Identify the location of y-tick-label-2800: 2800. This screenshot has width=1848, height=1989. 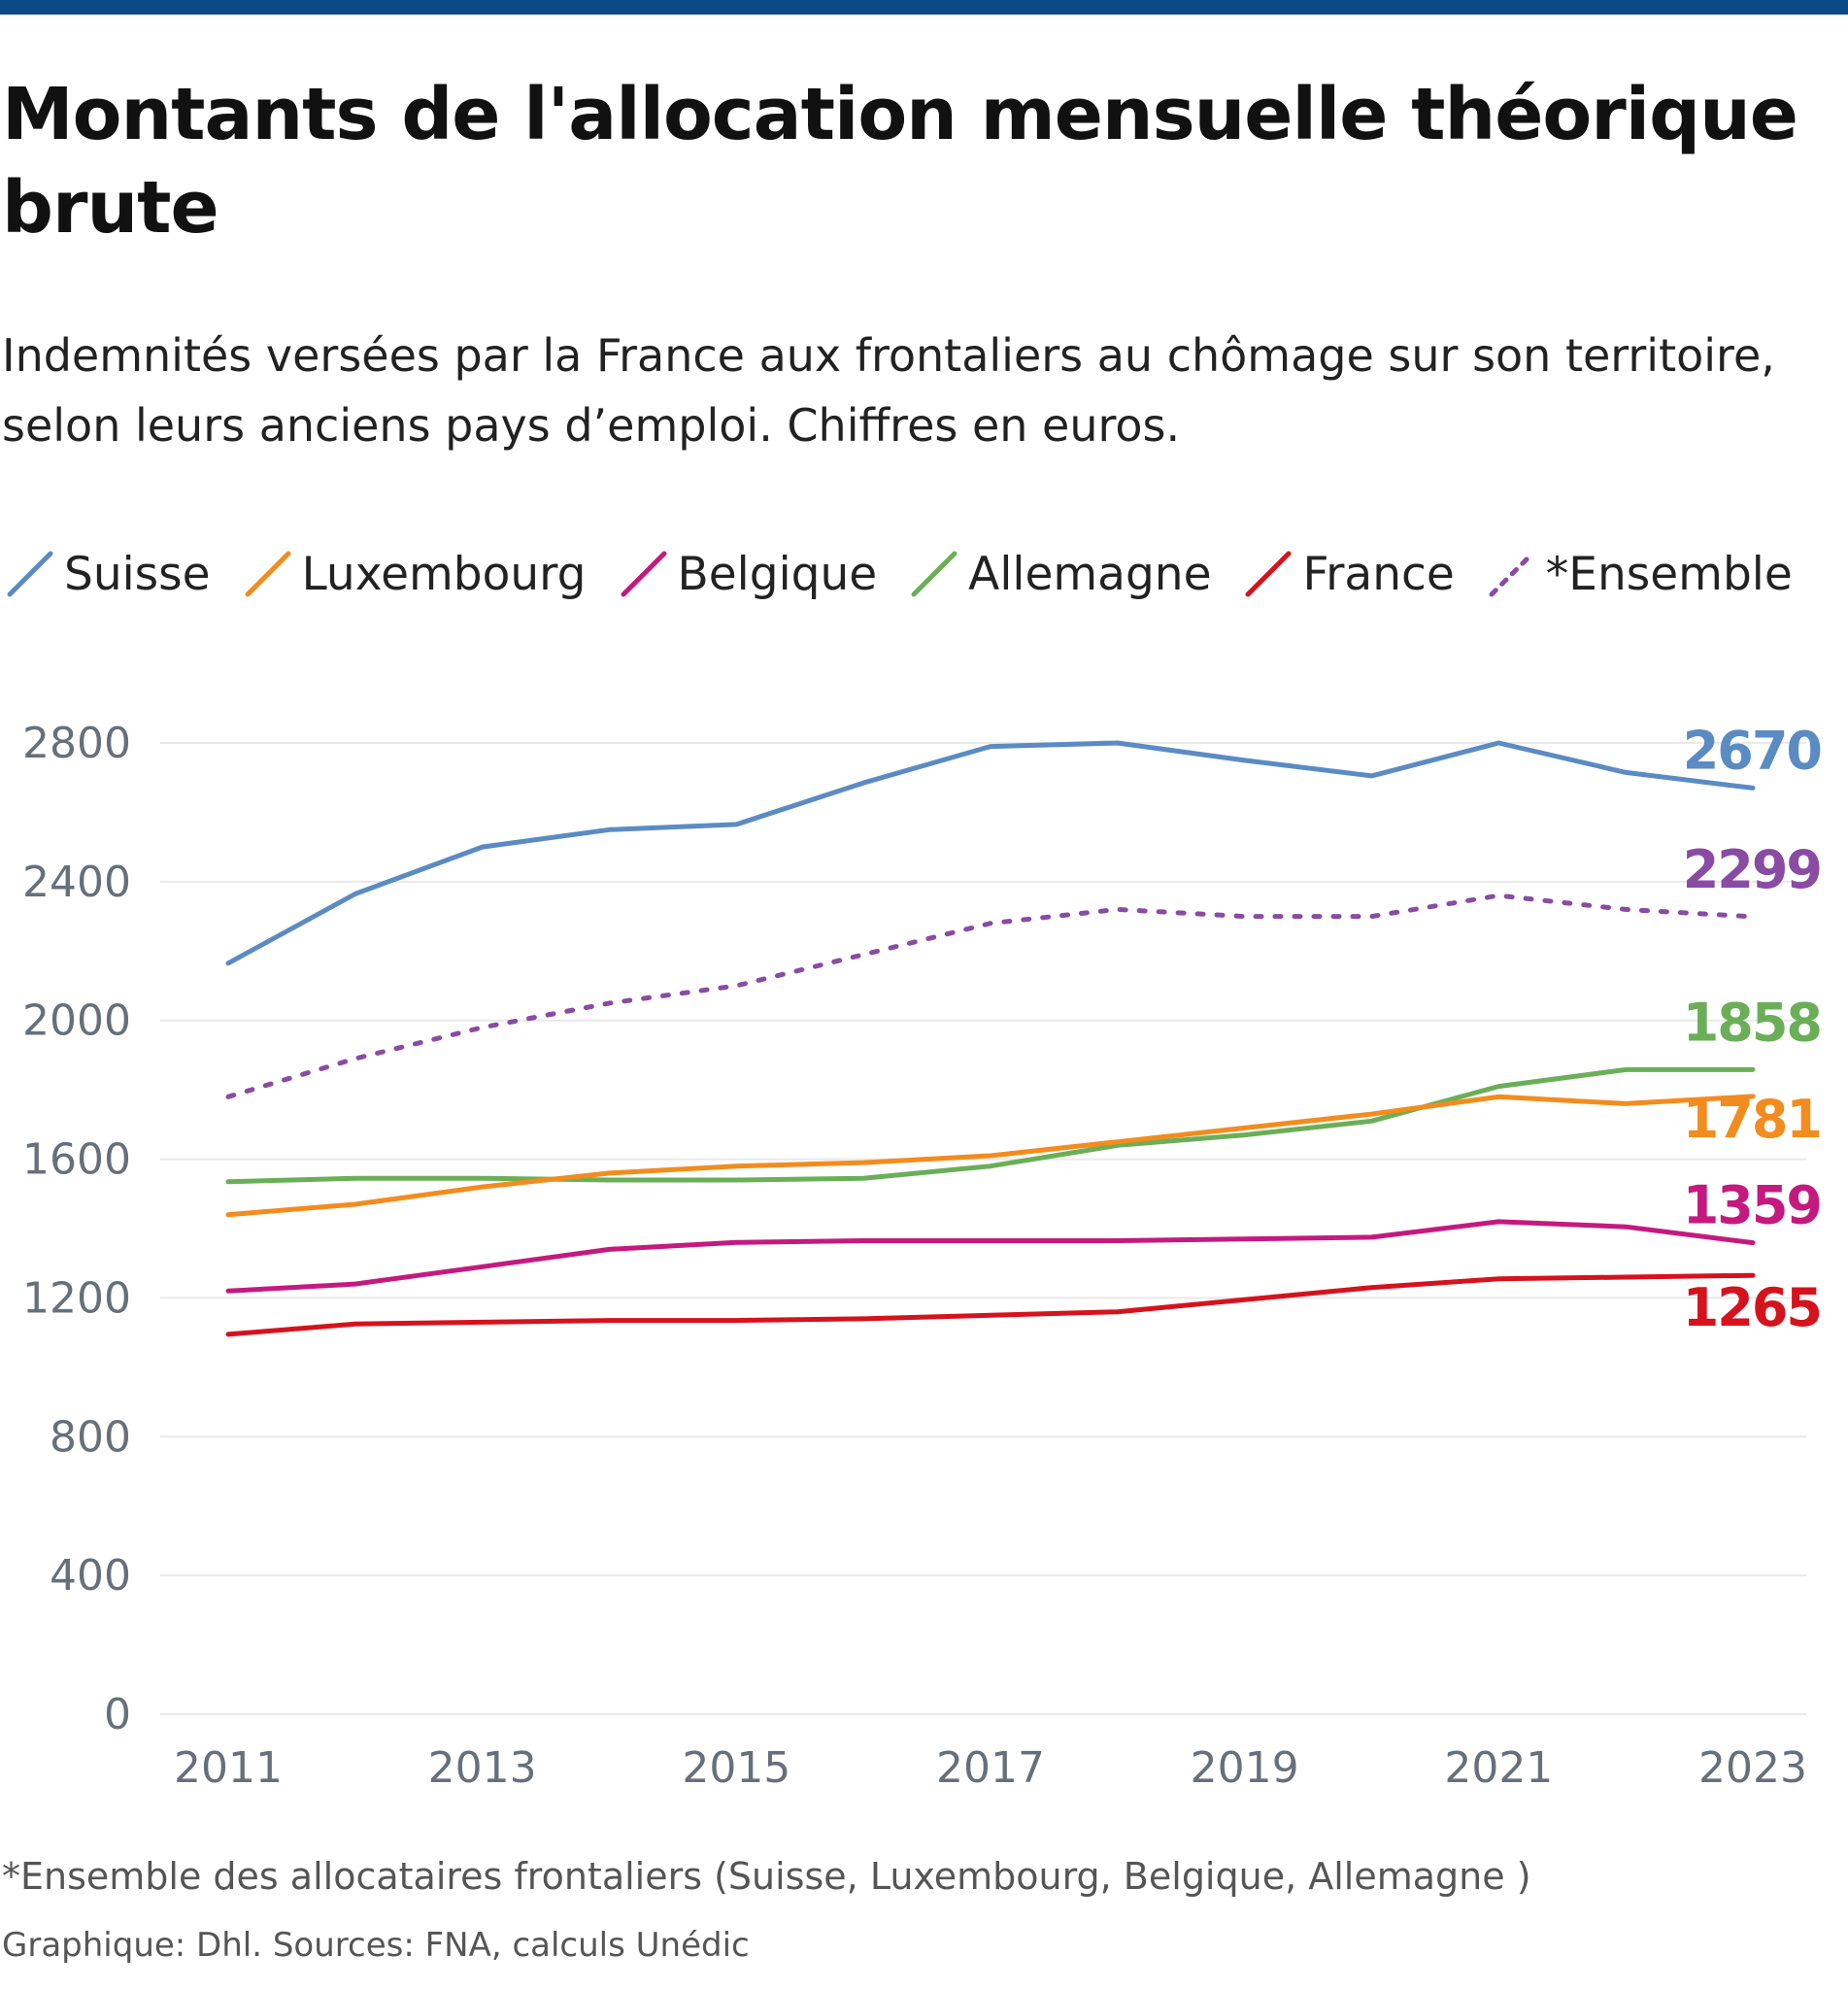
(76, 743).